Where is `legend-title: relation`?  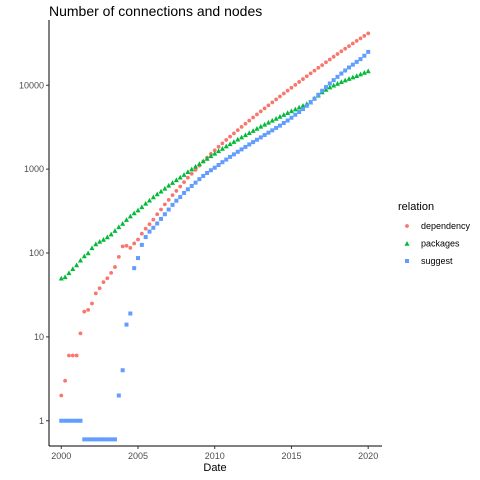 legend-title: relation is located at coordinates (416, 207).